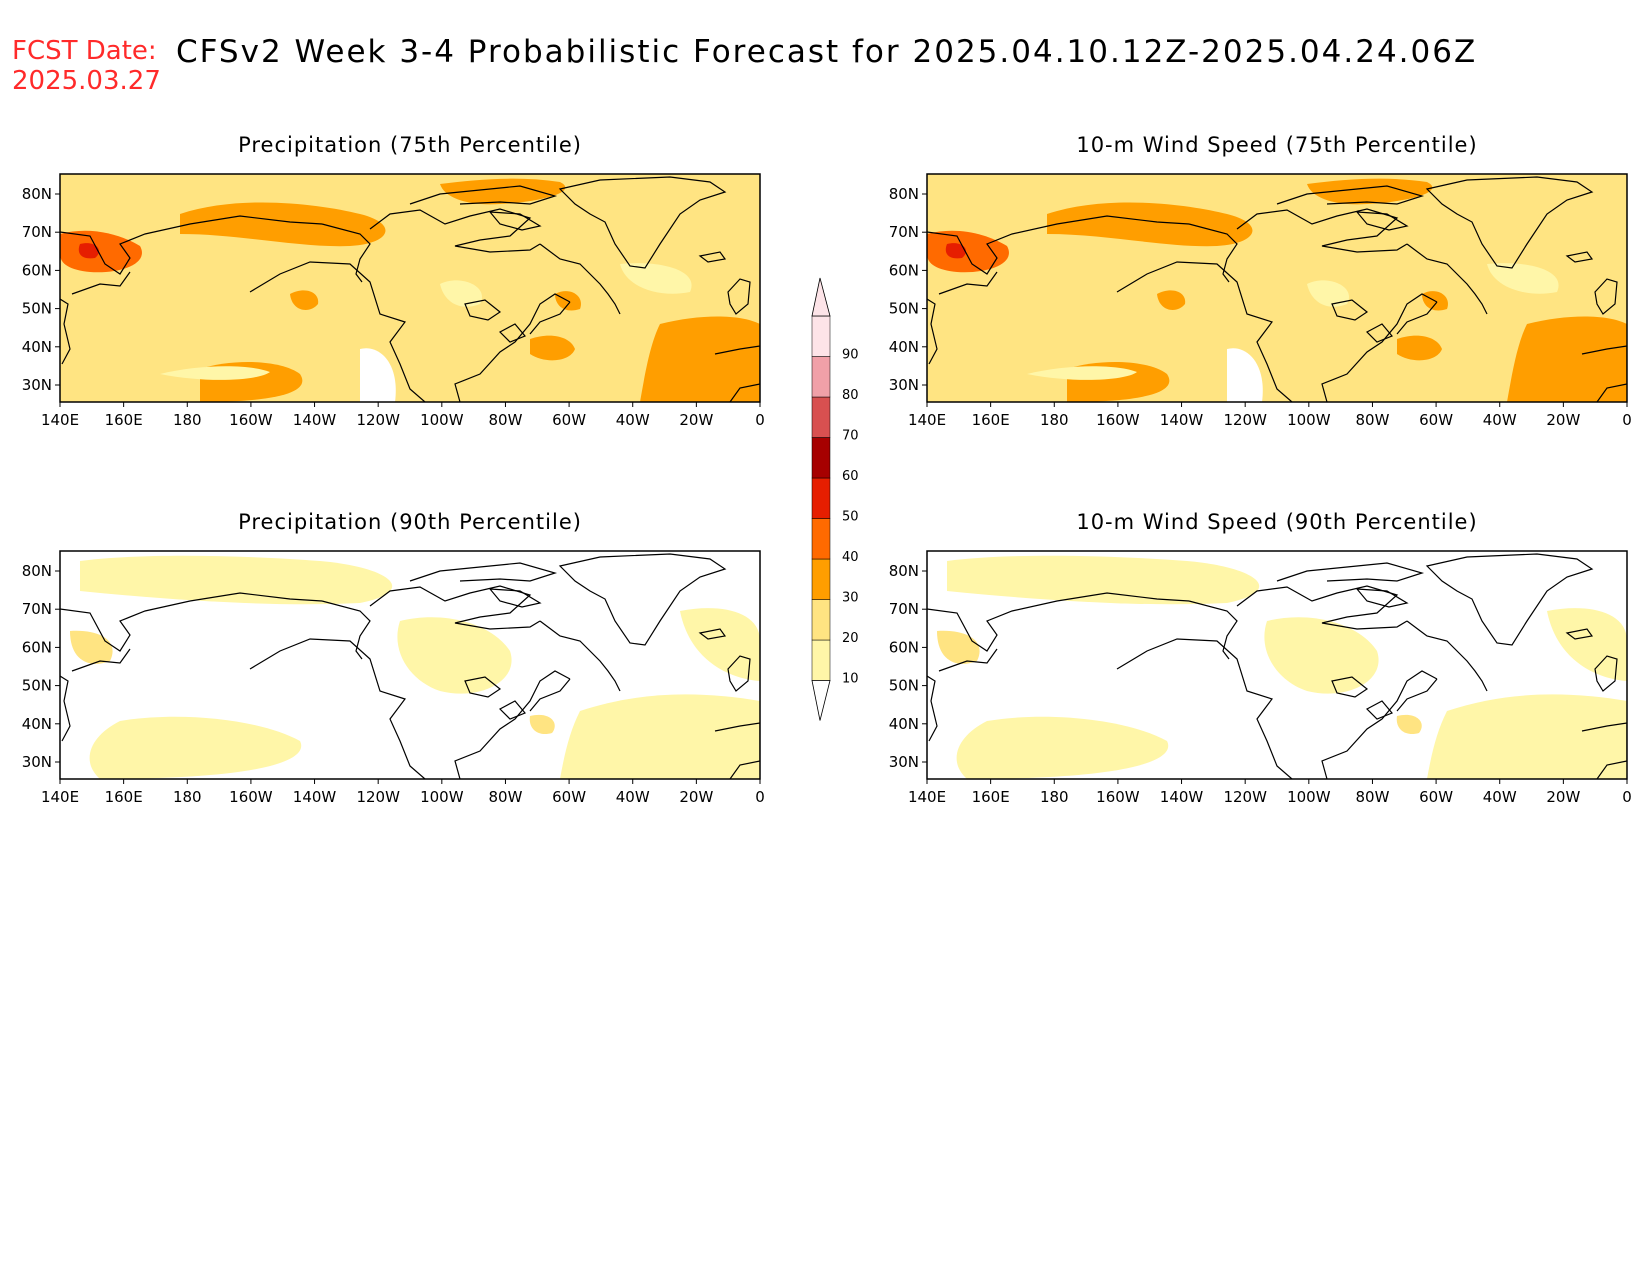 Image resolution: width=1650 pixels, height=1275 pixels. Describe the element at coordinates (1276, 522) in the screenshot. I see `panel-title: 10-m Wind Speed (90th Percentile)` at that location.